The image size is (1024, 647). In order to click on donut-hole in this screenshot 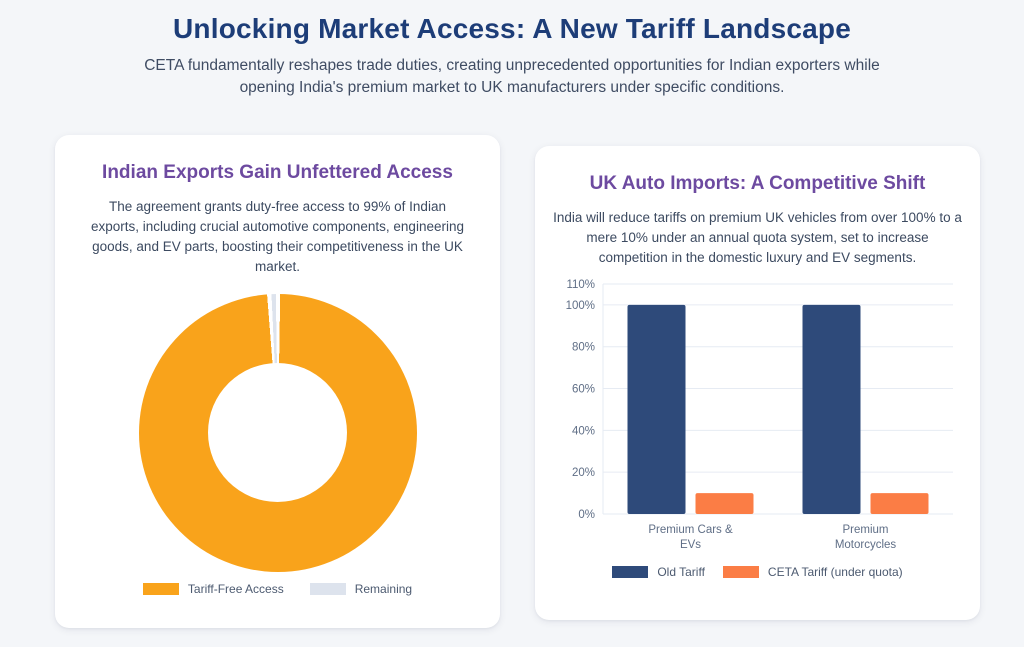, I will do `click(277, 433)`.